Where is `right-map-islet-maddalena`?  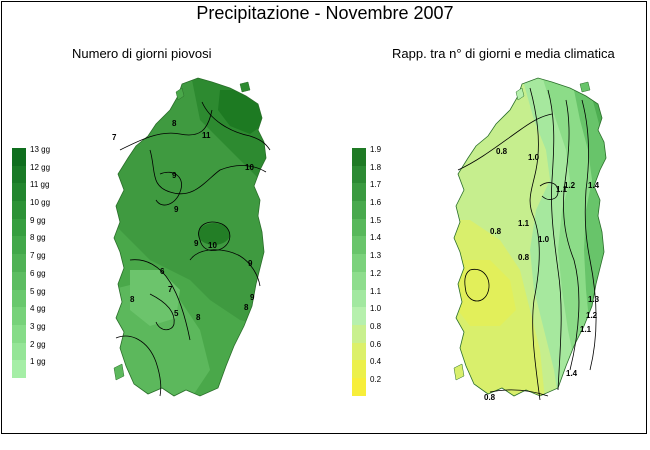
right-map-islet-maddalena is located at coordinates (585, 87).